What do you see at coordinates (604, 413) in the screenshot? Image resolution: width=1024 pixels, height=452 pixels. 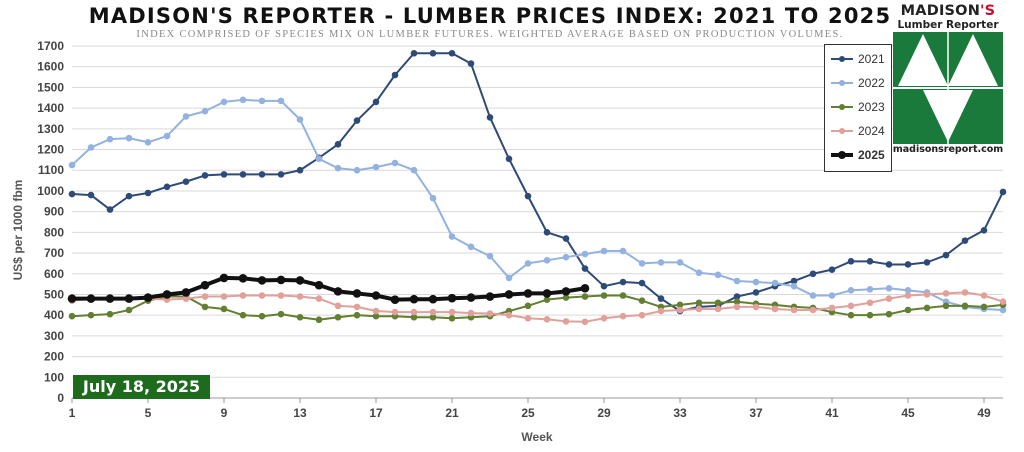 I see `x-tick-label: 29` at bounding box center [604, 413].